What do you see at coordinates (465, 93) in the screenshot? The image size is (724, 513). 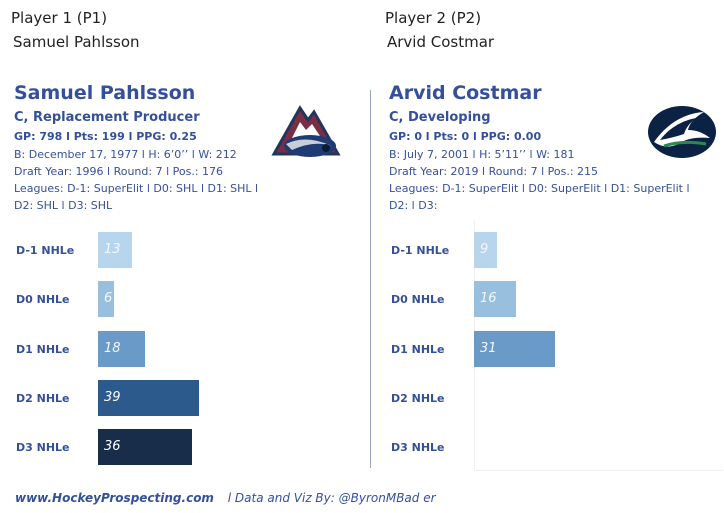 I see `p2-name: Arvid Costmar` at bounding box center [465, 93].